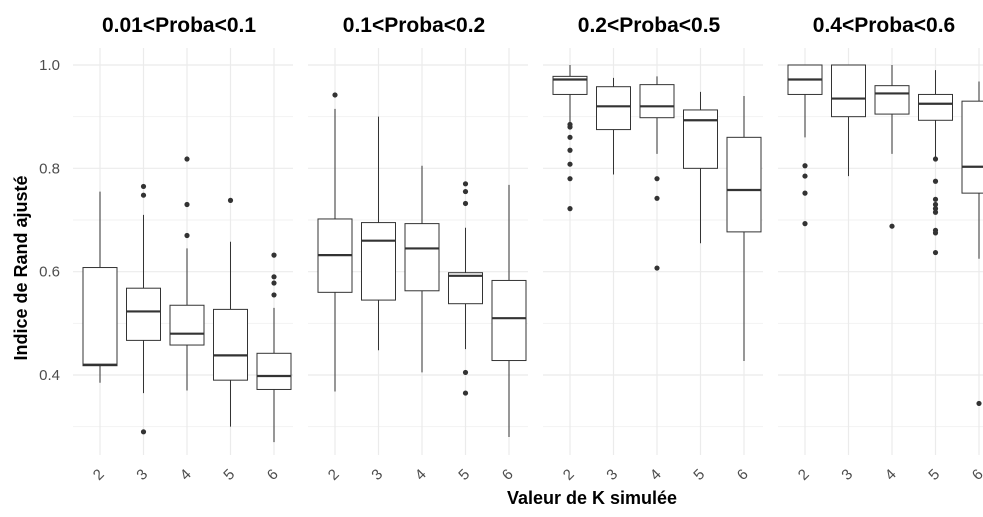 This screenshot has width=983, height=517. What do you see at coordinates (49, 65) in the screenshot?
I see `y-tick-label: 1.0` at bounding box center [49, 65].